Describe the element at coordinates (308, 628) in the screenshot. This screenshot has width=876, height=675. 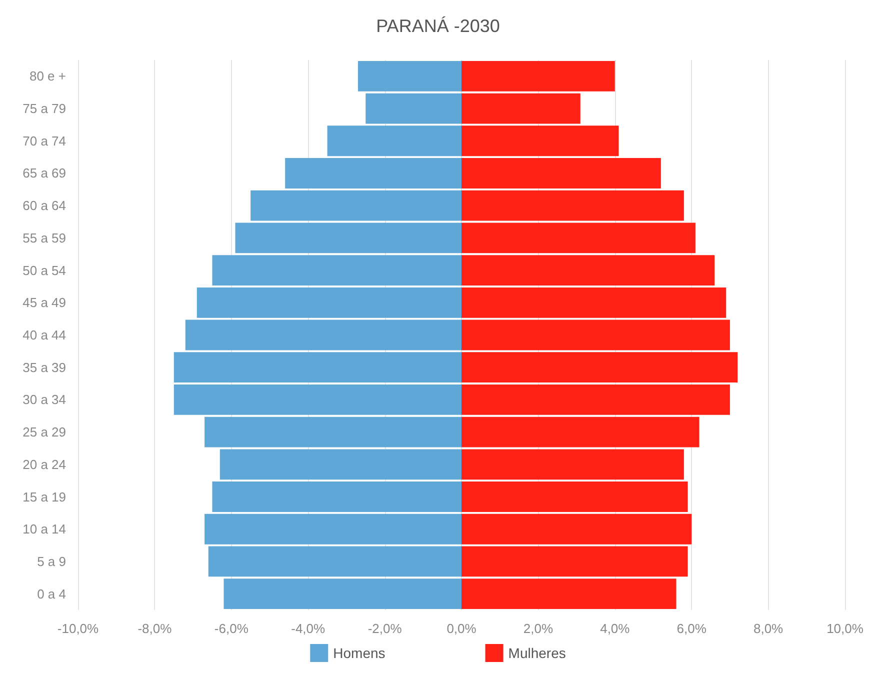
I see `x-tick-label: -4,0%` at that location.